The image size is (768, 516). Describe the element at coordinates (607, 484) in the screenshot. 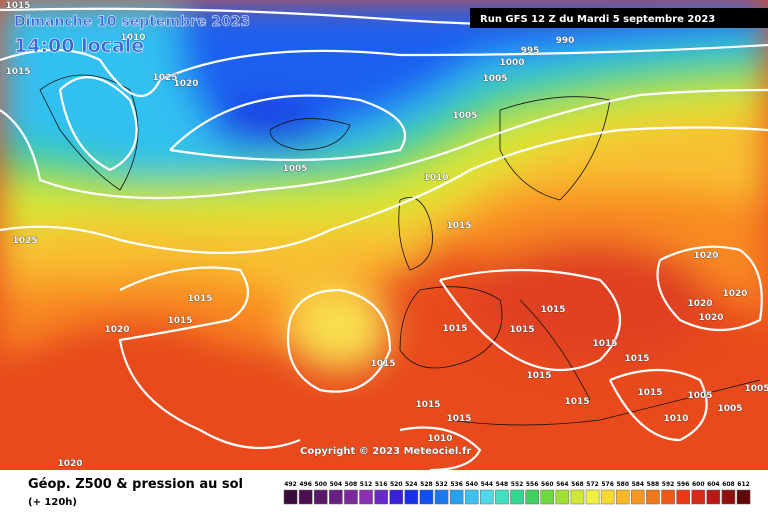

I see `scale-label: 576` at that location.